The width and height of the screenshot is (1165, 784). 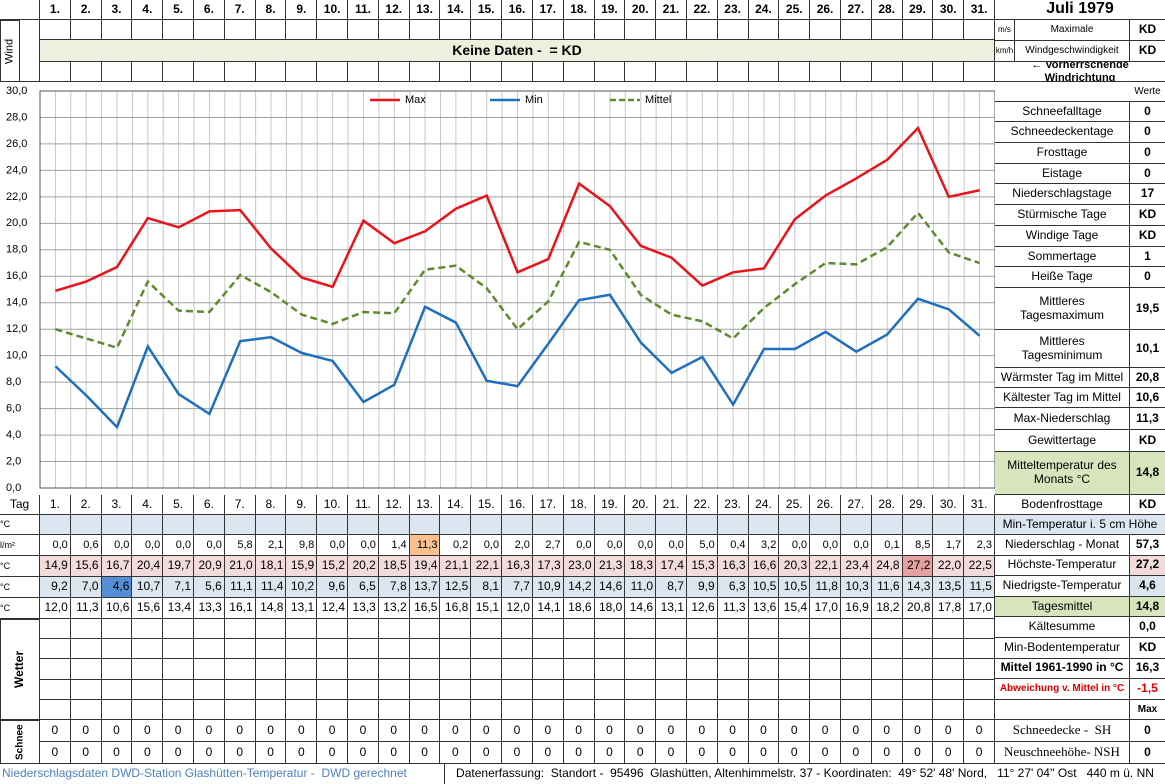 What do you see at coordinates (1147, 566) in the screenshot?
I see `summary-value: 27,2` at bounding box center [1147, 566].